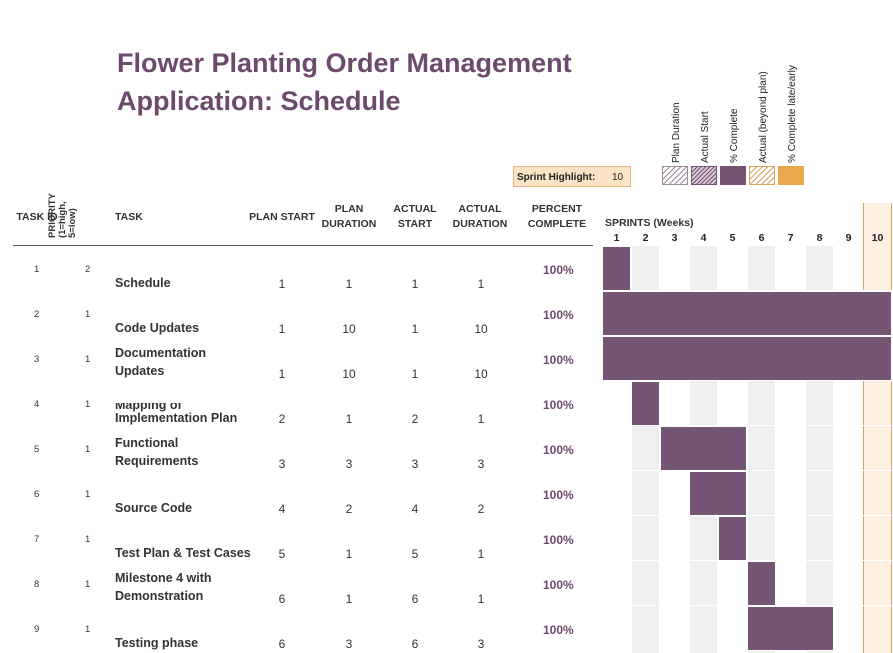  Describe the element at coordinates (415, 464) in the screenshot. I see `actual-start-cell: 3` at that location.